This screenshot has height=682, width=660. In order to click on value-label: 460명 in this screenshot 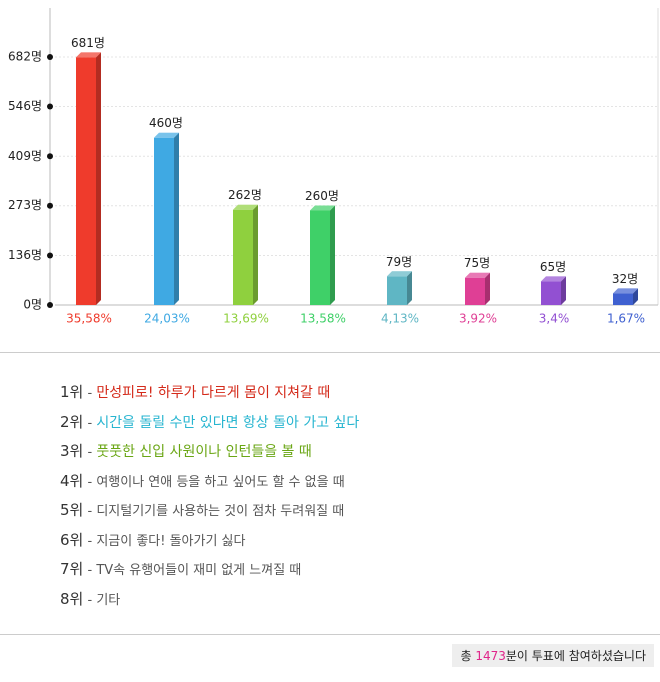, I will do `click(166, 123)`.